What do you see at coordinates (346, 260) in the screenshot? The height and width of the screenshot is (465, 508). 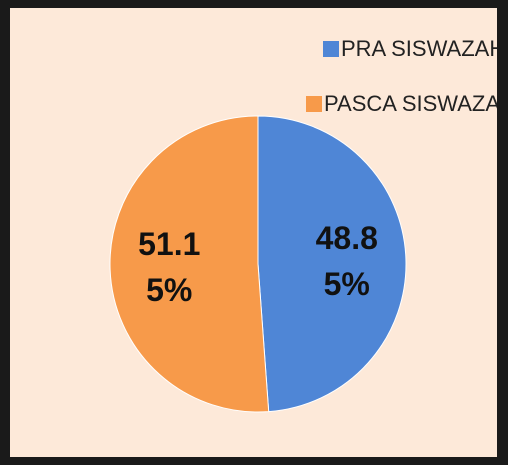 I see `data-label: 48.85%` at bounding box center [346, 260].